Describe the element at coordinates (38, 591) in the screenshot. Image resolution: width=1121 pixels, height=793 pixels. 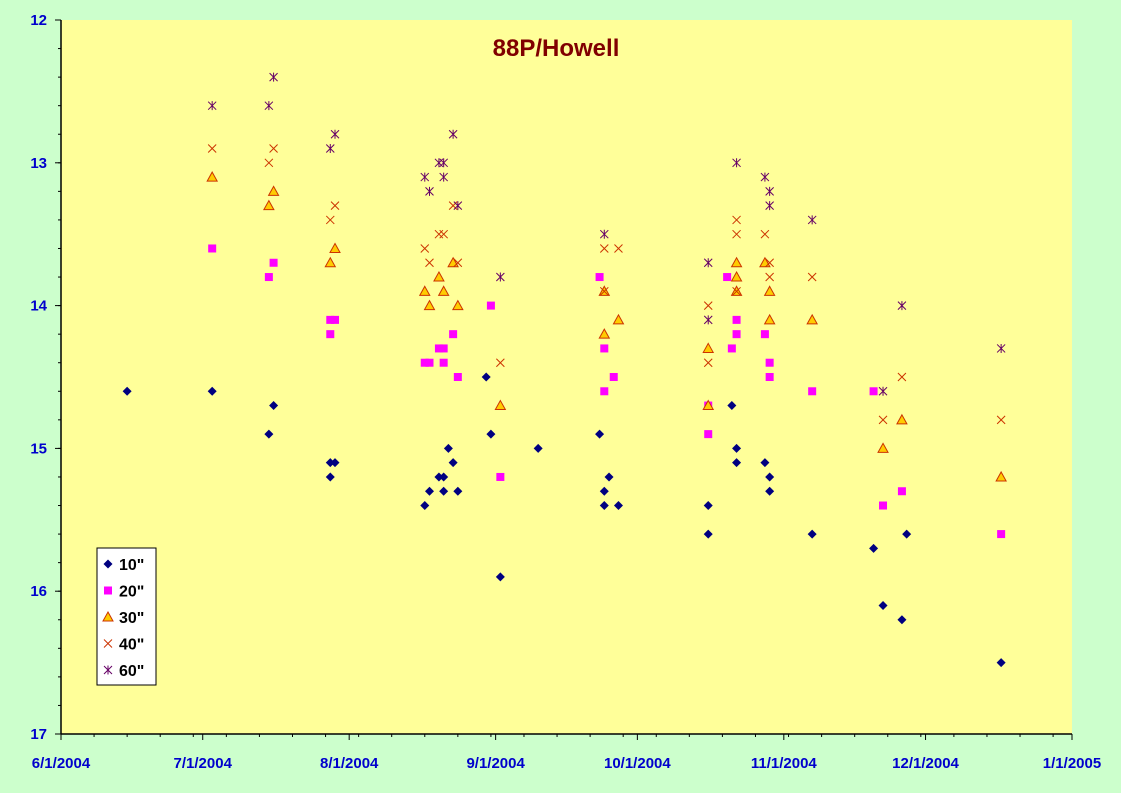
I see `y-tick-label: 16` at that location.